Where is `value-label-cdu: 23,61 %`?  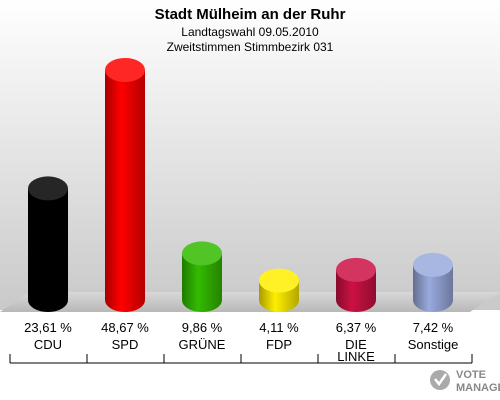
value-label-cdu: 23,61 % is located at coordinates (48, 327).